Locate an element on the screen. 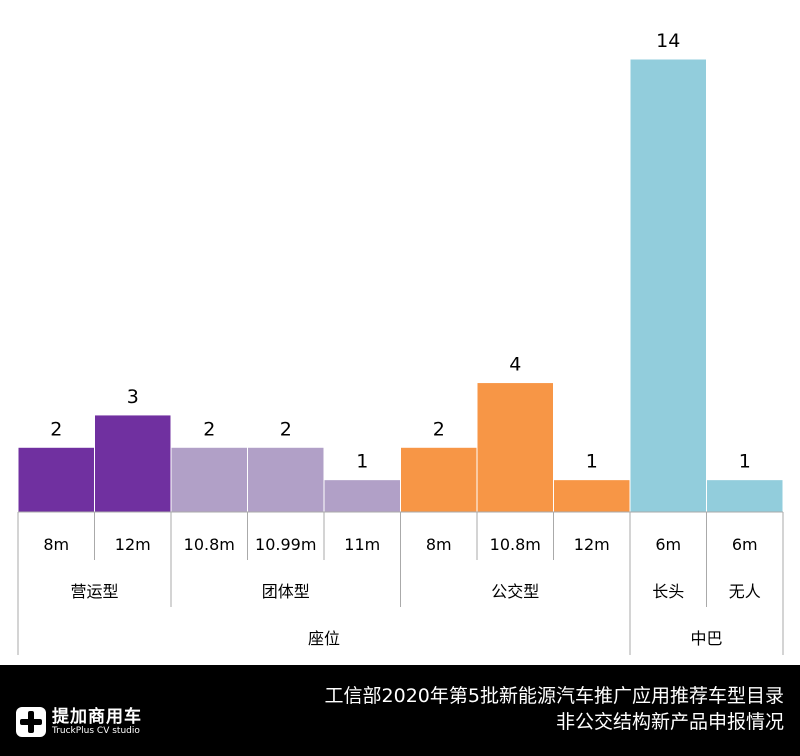 The width and height of the screenshot is (800, 756). category-label-level2: 长头 is located at coordinates (668, 591).